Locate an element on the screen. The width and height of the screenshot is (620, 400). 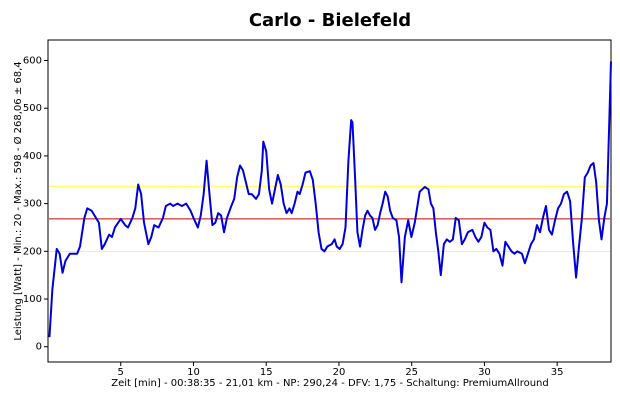
x-tick-label: 10 is located at coordinates (193, 372).